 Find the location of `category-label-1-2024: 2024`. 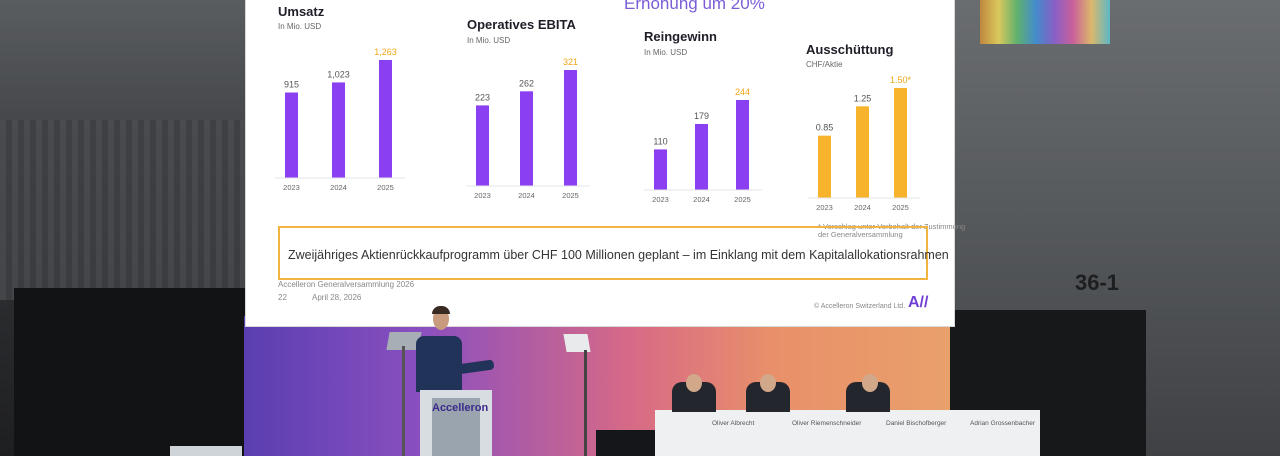

category-label-1-2024: 2024 is located at coordinates (526, 195).